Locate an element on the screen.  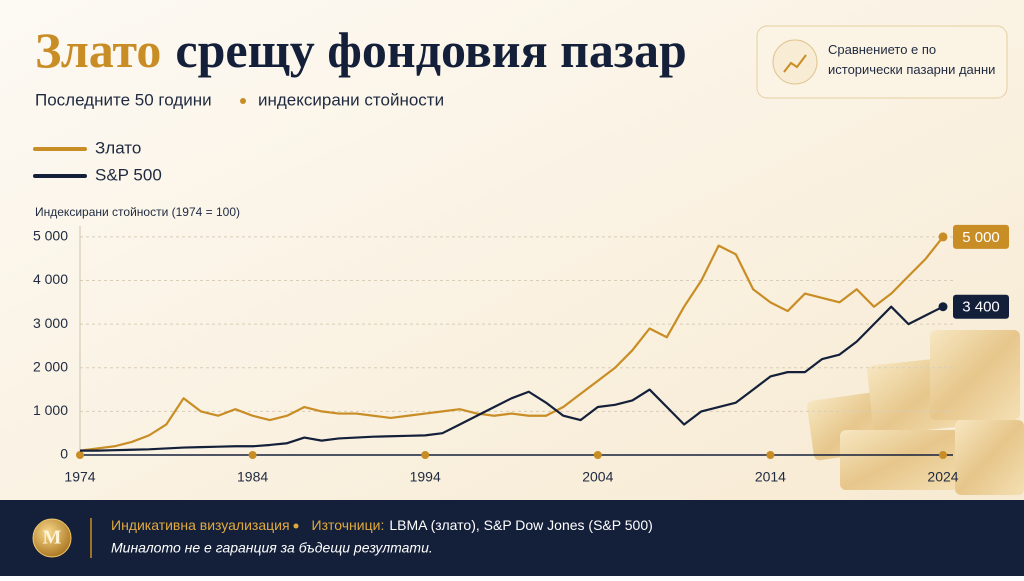
footer is located at coordinates (512, 538).